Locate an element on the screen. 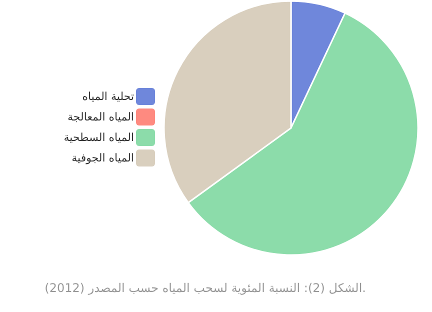 The image size is (432, 312). legend-label: تحلية المياه is located at coordinates (108, 96).